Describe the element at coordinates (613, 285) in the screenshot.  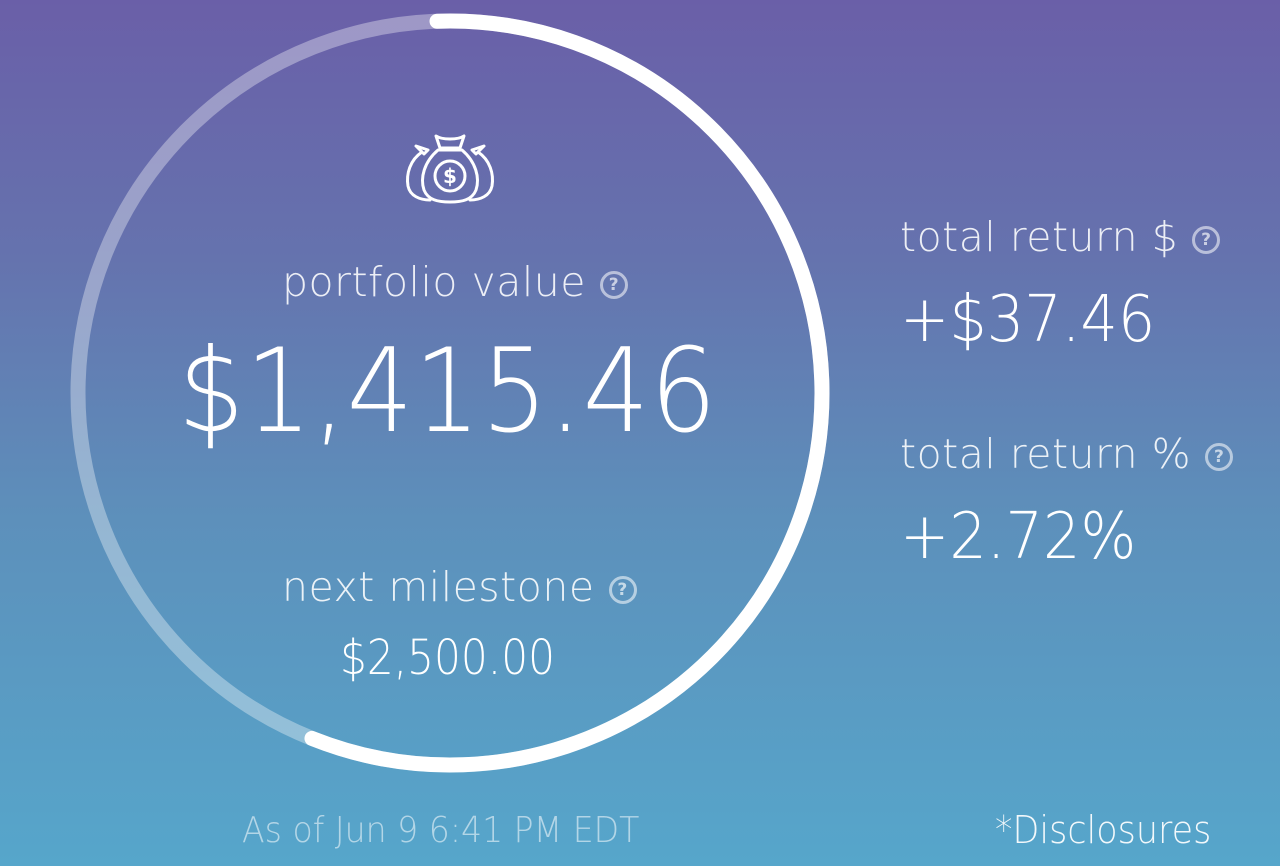
I see `portfolio-value-help-icon: ?` at that location.